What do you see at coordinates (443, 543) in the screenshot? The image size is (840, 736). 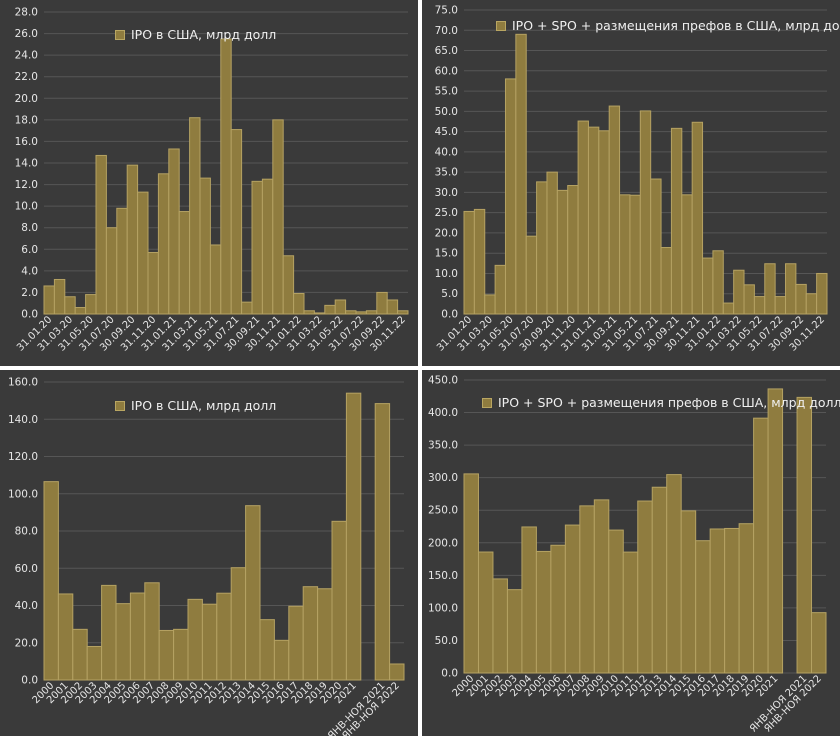 I see `y-tick-label: 200.0` at bounding box center [443, 543].